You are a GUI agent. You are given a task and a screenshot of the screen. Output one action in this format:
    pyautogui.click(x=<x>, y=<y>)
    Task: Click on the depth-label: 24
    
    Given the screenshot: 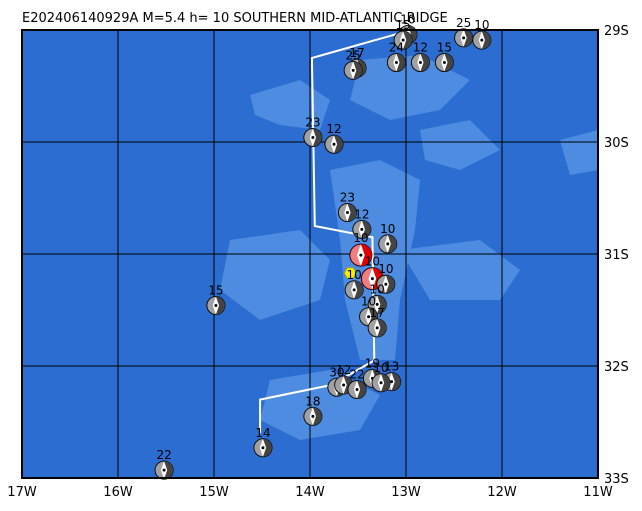 What is the action you would take?
    pyautogui.click(x=396, y=47)
    